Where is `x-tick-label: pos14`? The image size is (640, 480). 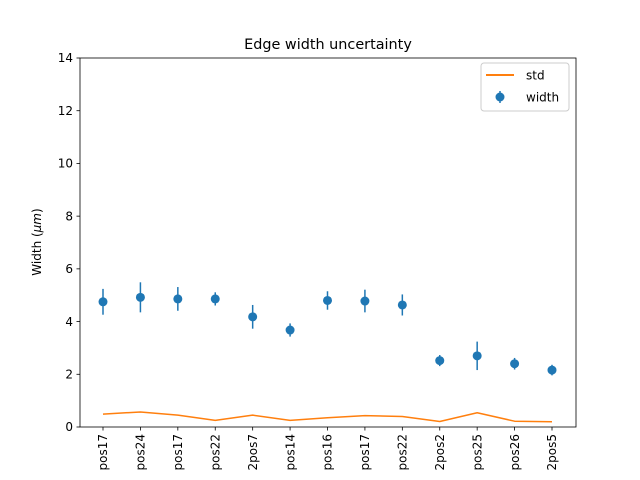 x-tick-label: pos14 is located at coordinates (290, 452).